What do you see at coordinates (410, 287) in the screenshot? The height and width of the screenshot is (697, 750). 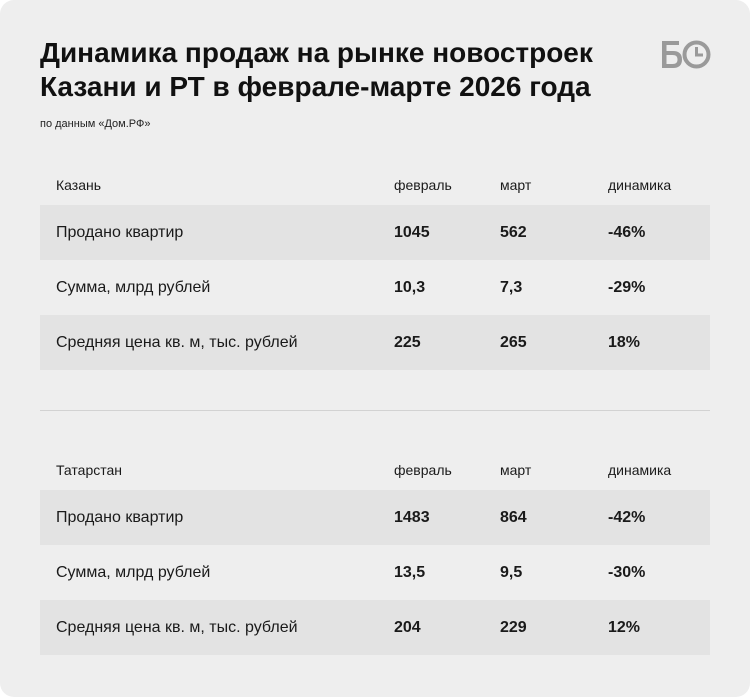 I see `february-value: 10,3` at bounding box center [410, 287].